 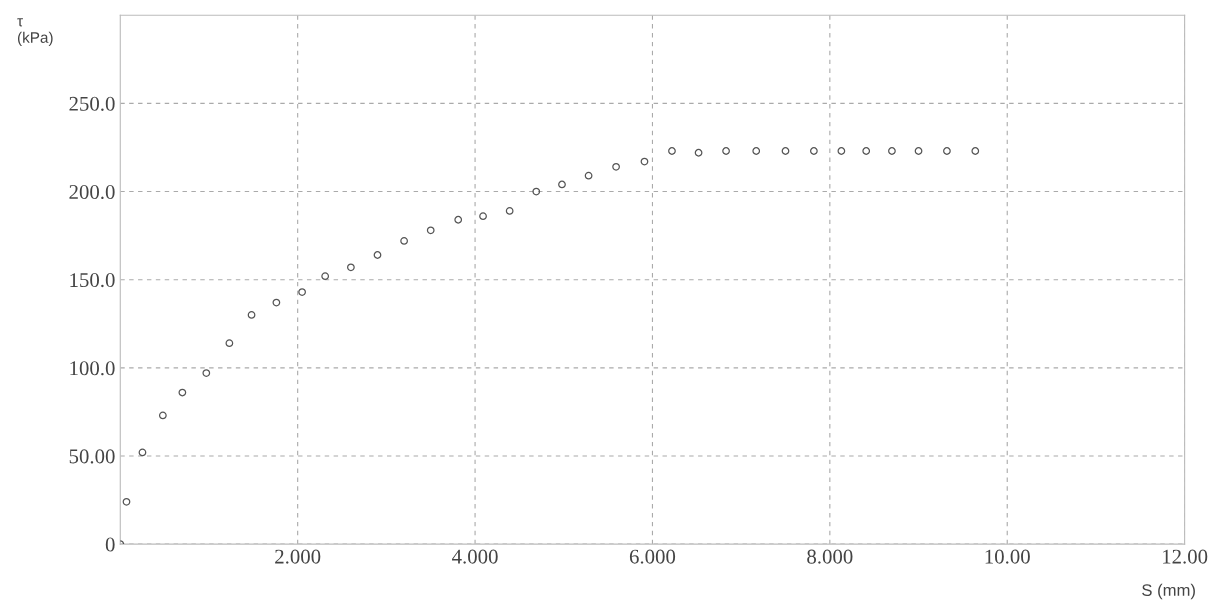 I want to click on x-tick-label: 6.000, so click(x=652, y=556).